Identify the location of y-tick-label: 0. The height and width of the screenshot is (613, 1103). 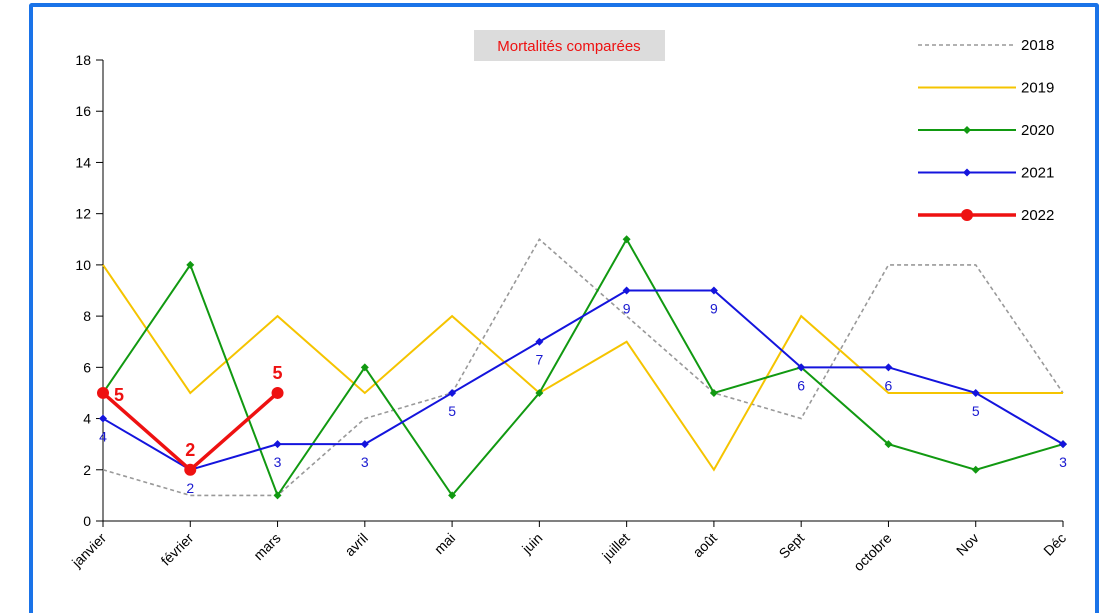
(87, 521).